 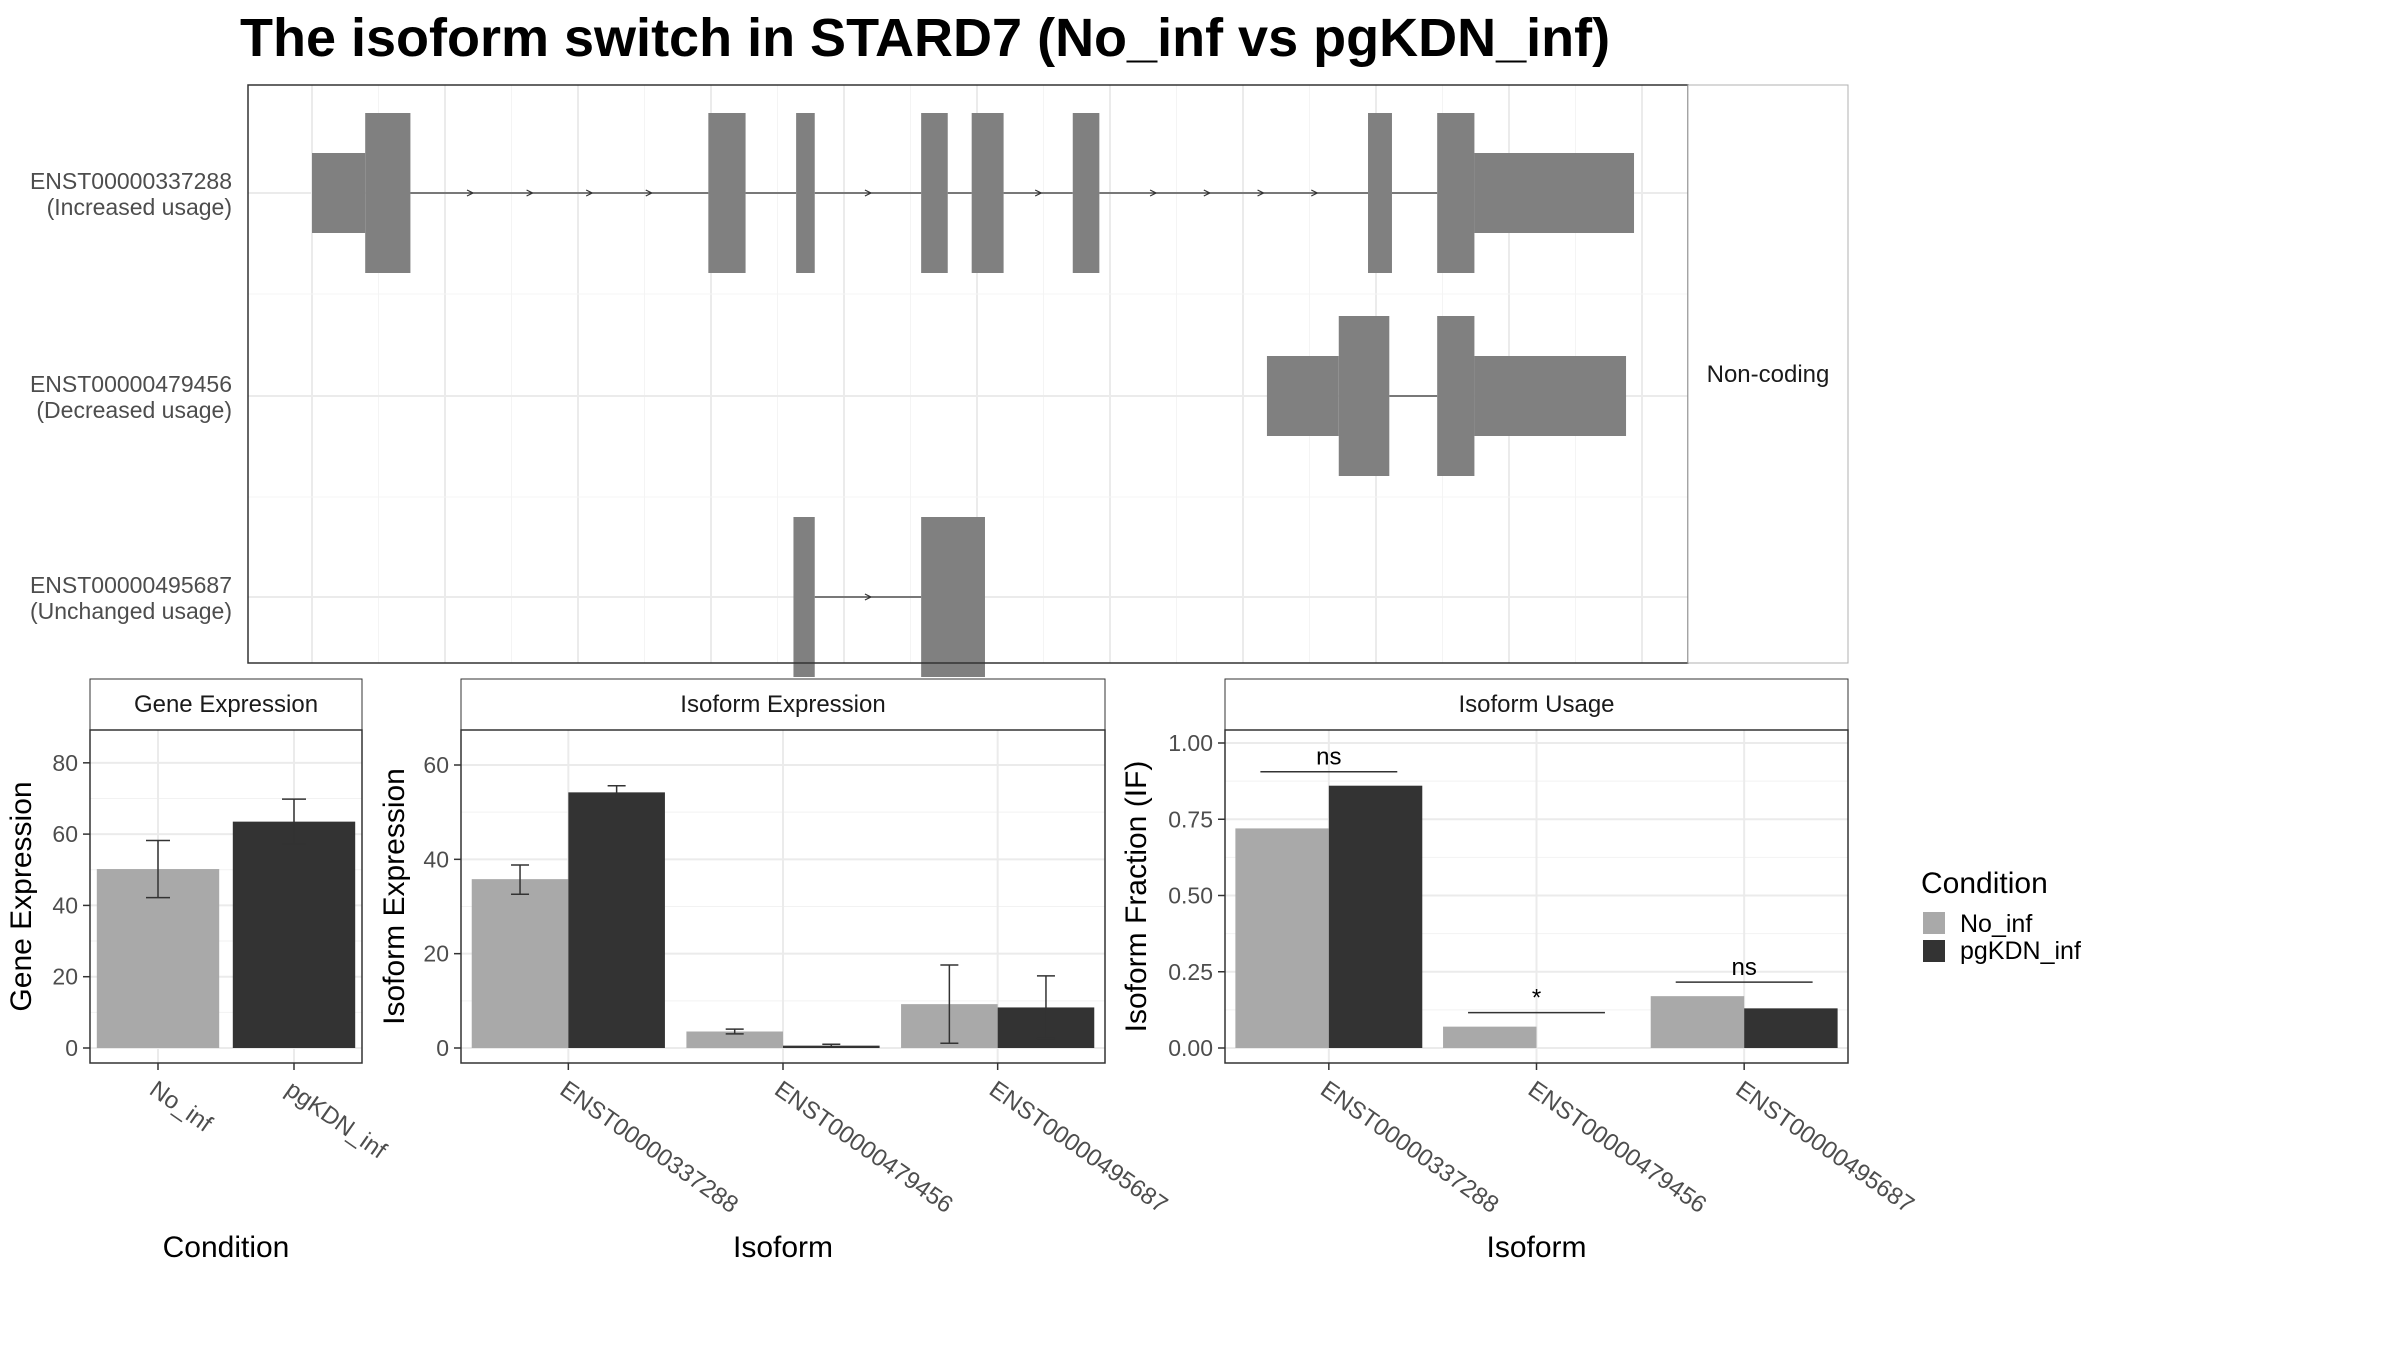 What do you see at coordinates (1190, 819) in the screenshot?
I see `y-tick-label: 0.75` at bounding box center [1190, 819].